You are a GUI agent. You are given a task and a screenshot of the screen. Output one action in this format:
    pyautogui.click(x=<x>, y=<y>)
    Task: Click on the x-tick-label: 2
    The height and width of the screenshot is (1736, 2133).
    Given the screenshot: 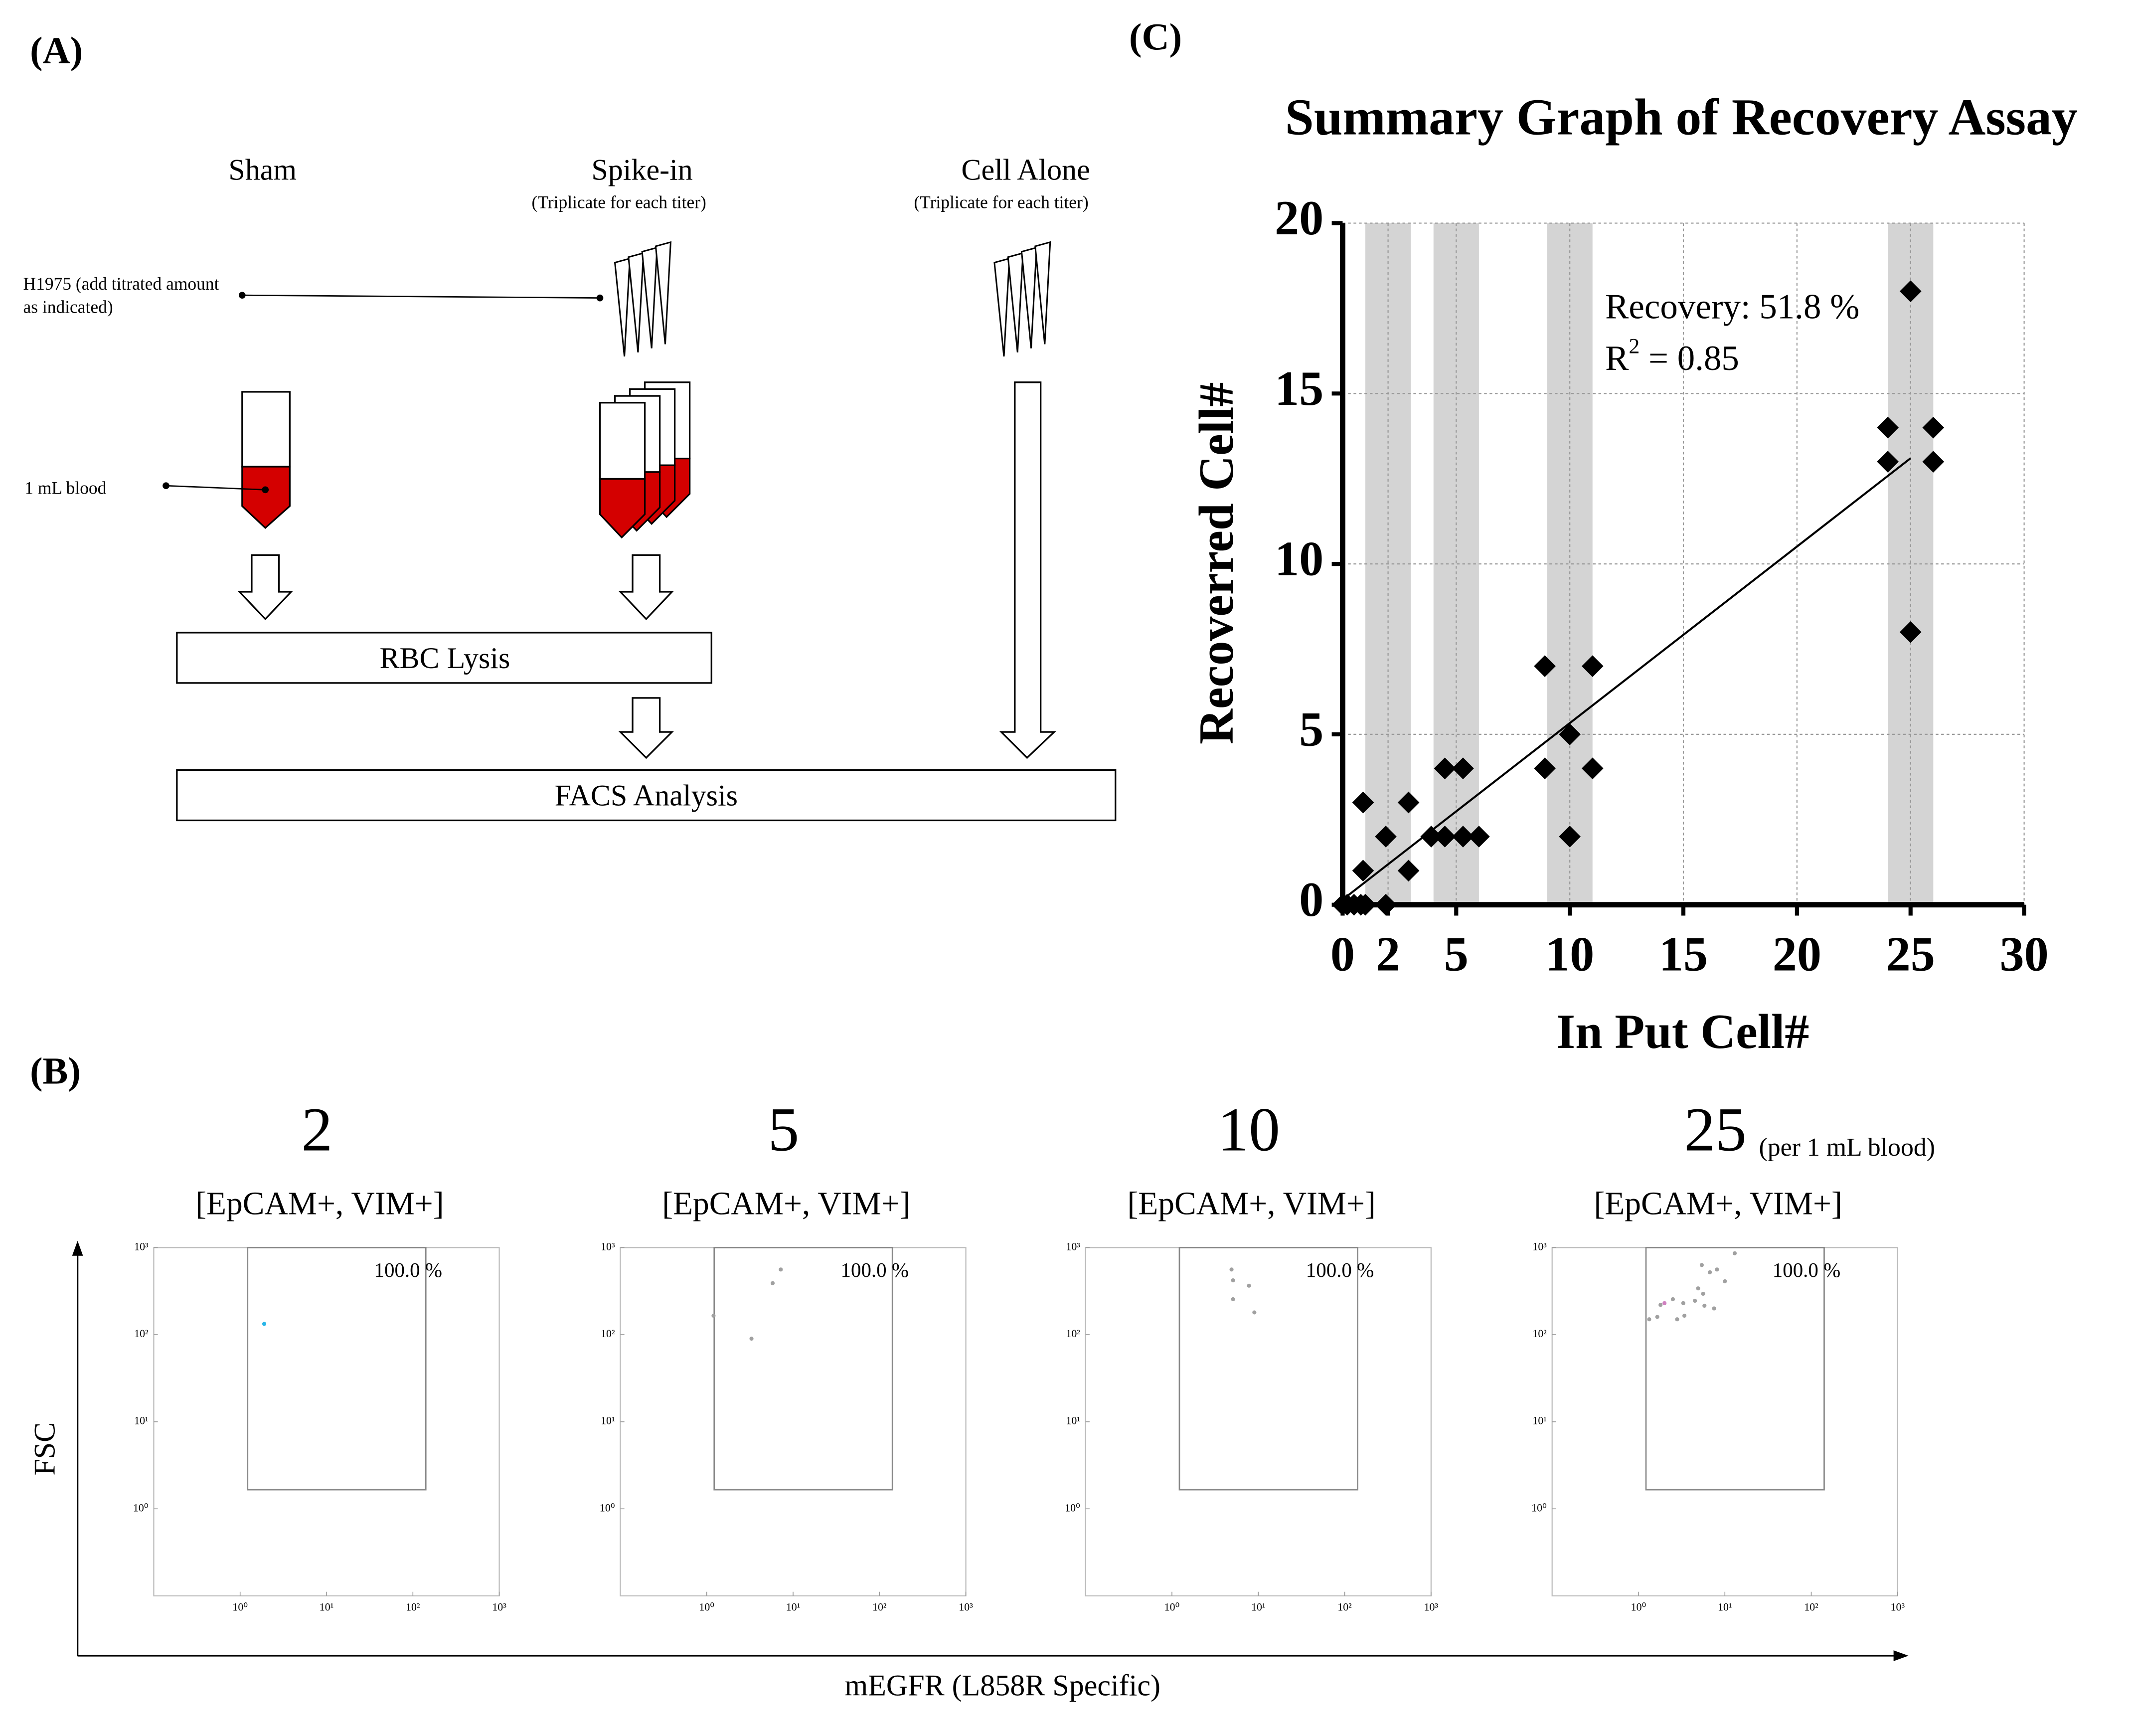 What is the action you would take?
    pyautogui.click(x=1388, y=954)
    